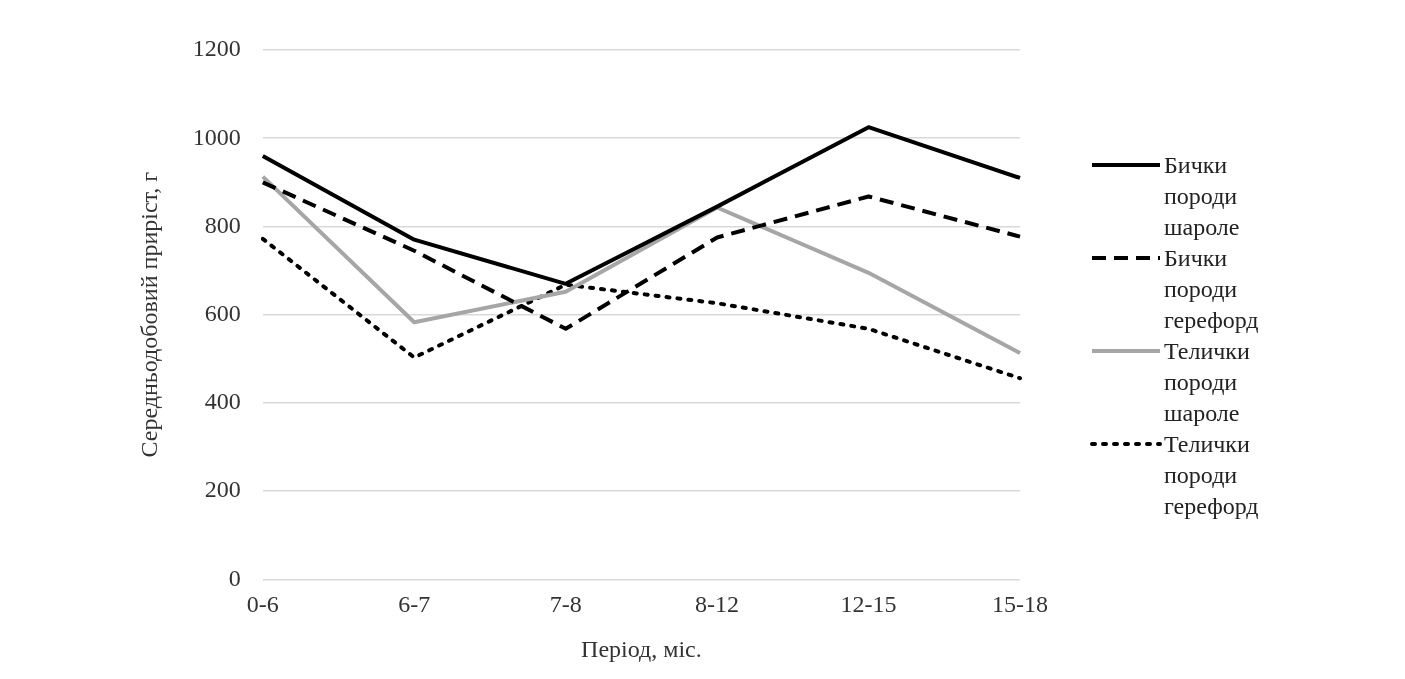 The image size is (1405, 679). Describe the element at coordinates (222, 313) in the screenshot. I see `y-tick-label: 600` at that location.